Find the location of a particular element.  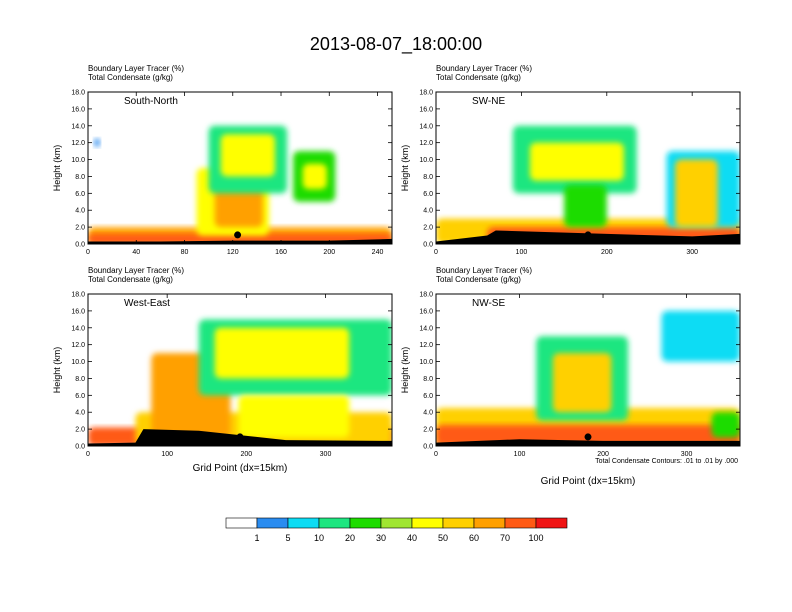

colorbar-label: 70 is located at coordinates (505, 538).